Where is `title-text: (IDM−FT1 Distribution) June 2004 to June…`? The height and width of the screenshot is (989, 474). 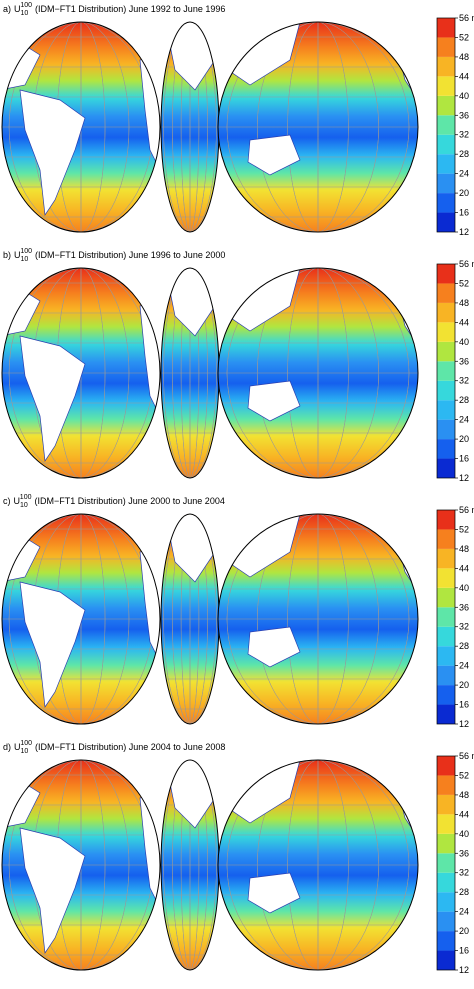 title-text: (IDM−FT1 Distribution) June 2004 to June… is located at coordinates (130, 747).